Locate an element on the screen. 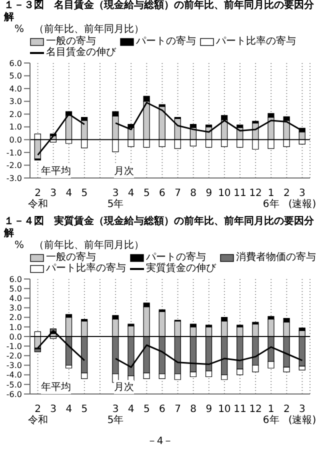  chart-title: １－４図 実質賃金（現金給与総額）の前年比、前年同月比の要因分解 is located at coordinates (158, 228).